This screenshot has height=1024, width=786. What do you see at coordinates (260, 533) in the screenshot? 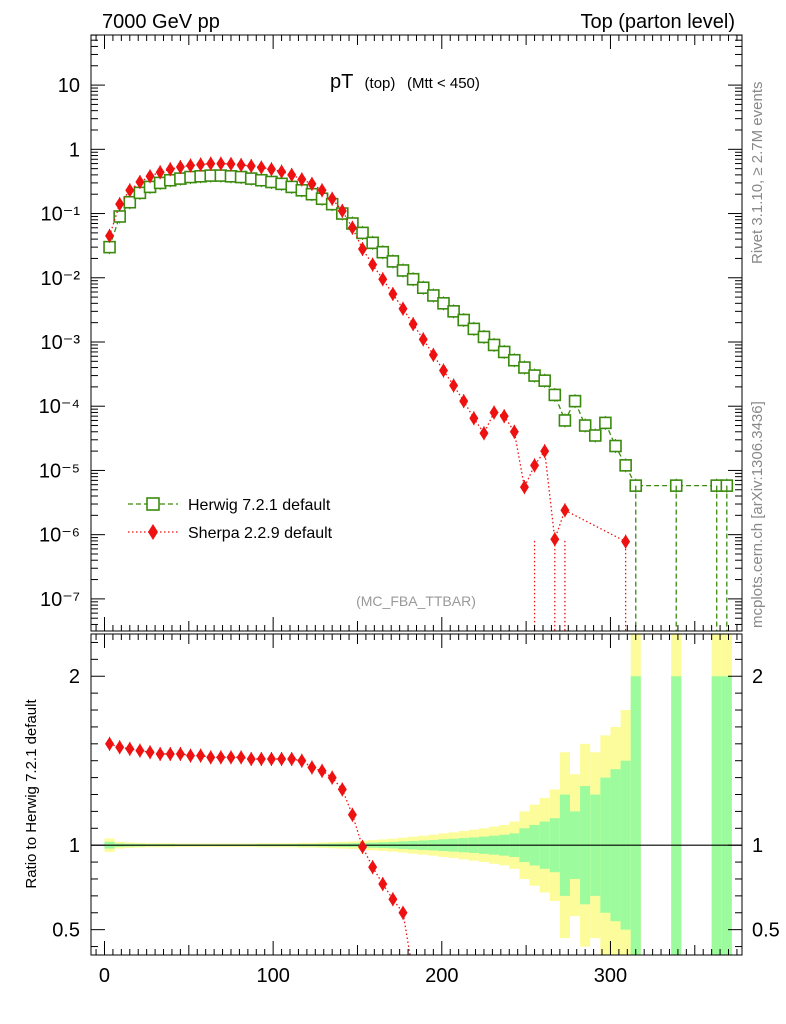
I see `legend-sherpa-label: Sherpa 2.2.9 default` at bounding box center [260, 533].